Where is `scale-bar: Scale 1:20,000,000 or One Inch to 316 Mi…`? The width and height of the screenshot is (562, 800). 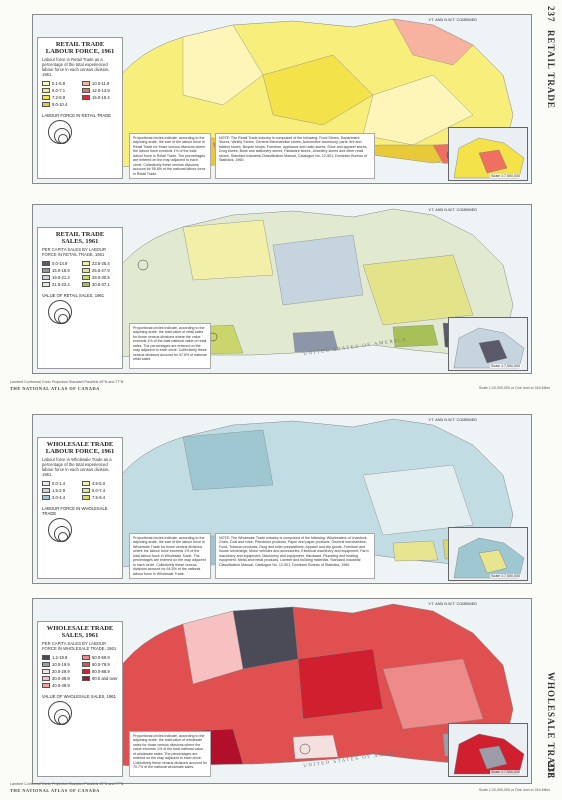
scale-bar: Scale 1:20,000,000 or One Inch to 316 Mi… is located at coordinates (514, 790).